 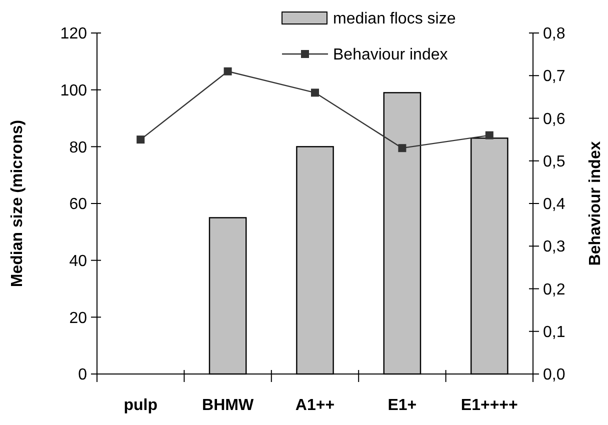 I want to click on y-tick-label: 40, so click(x=78, y=261).